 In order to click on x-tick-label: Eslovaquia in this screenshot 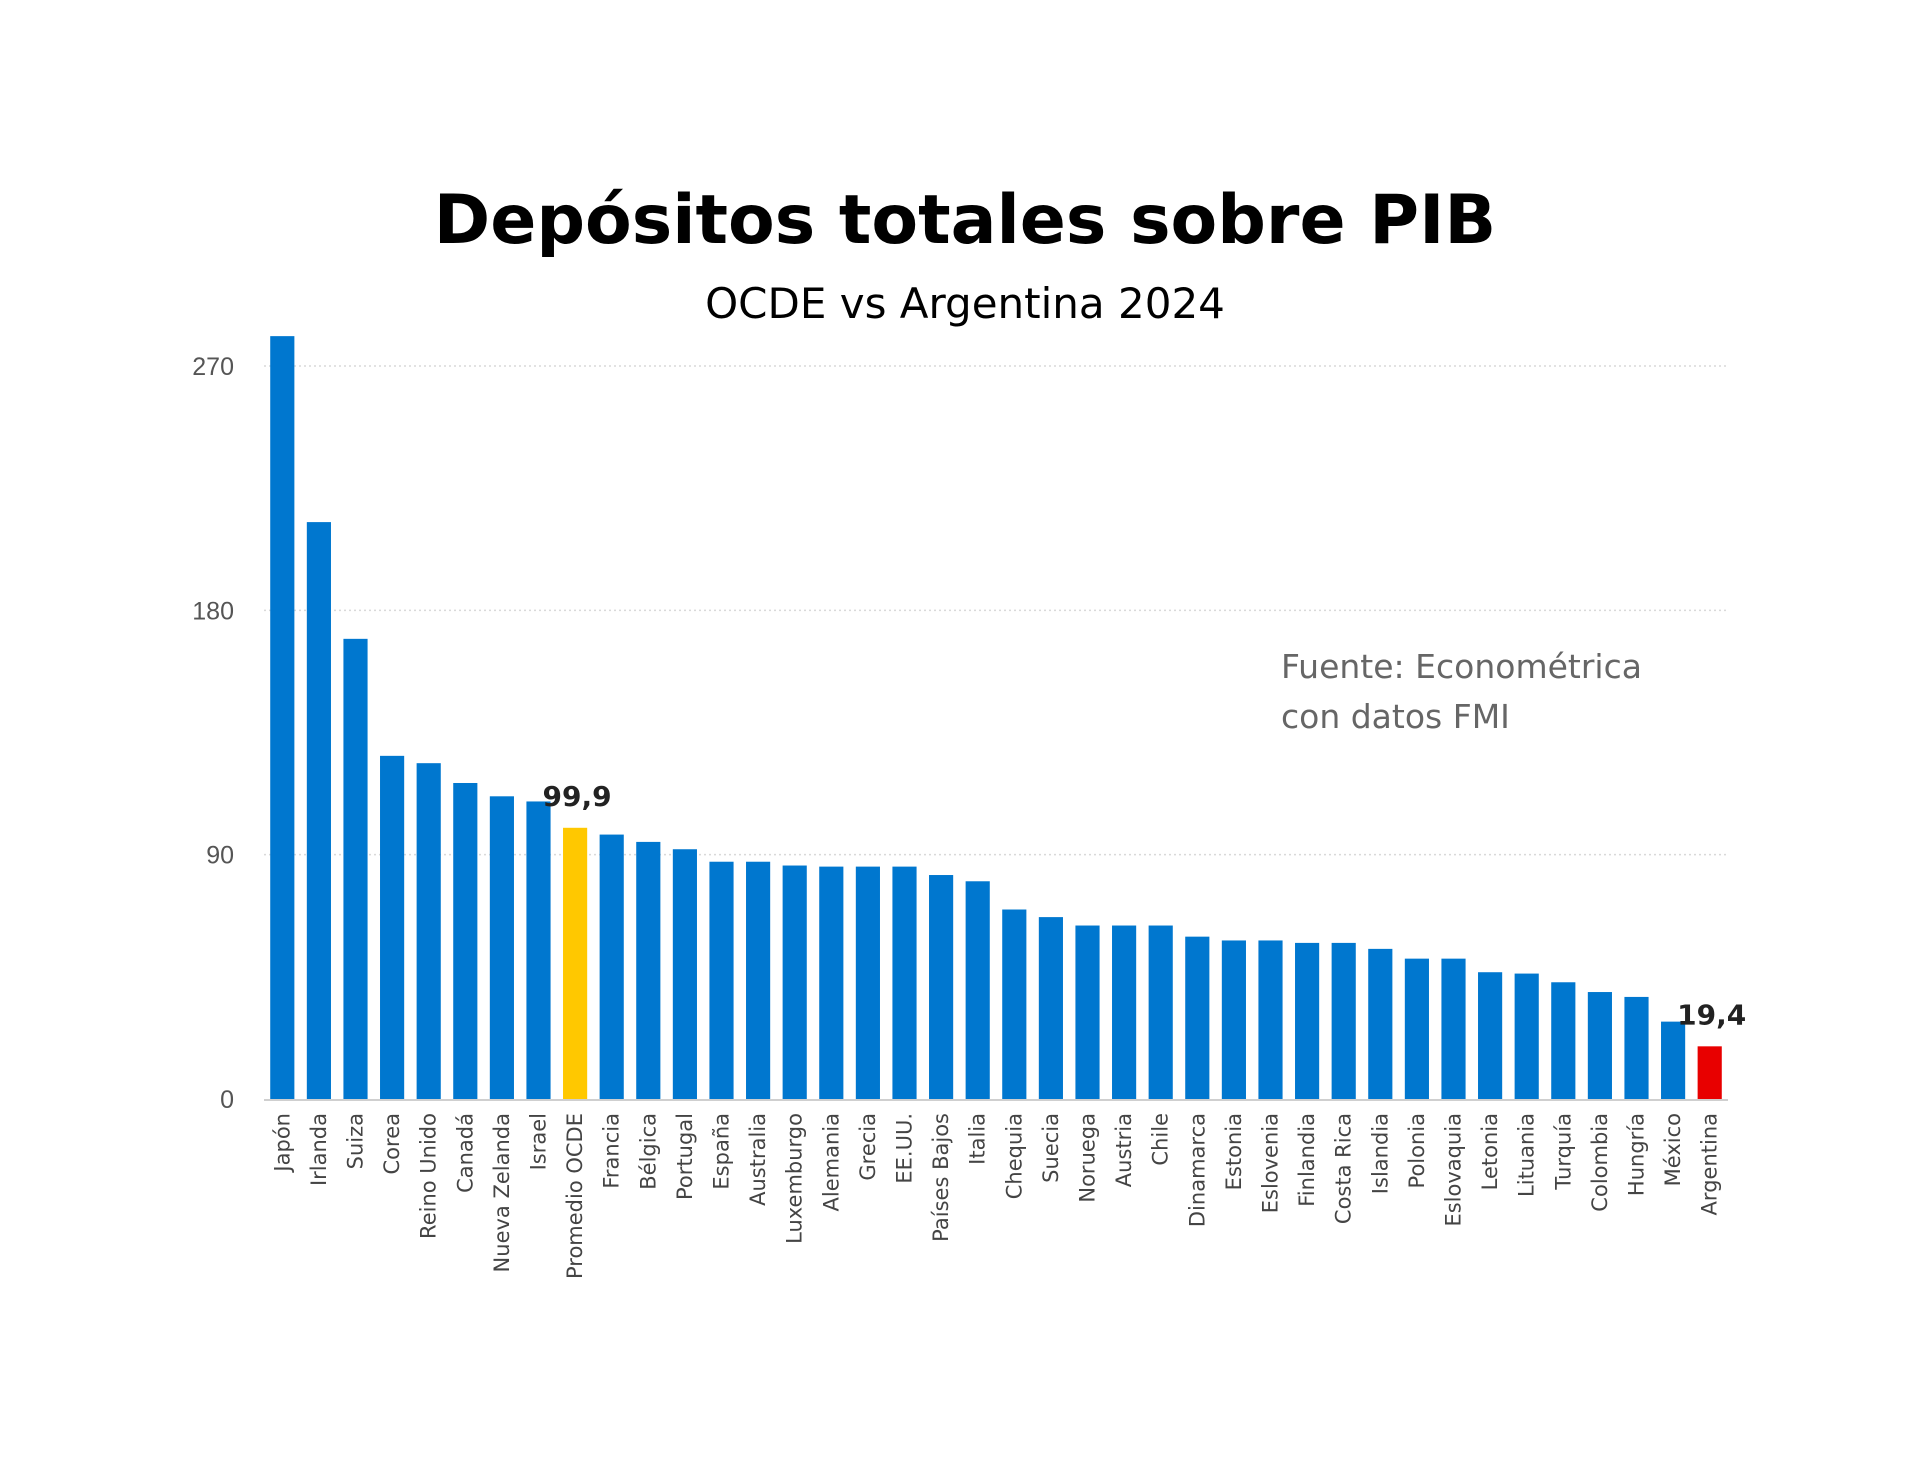, I will do `click(1454, 1170)`.